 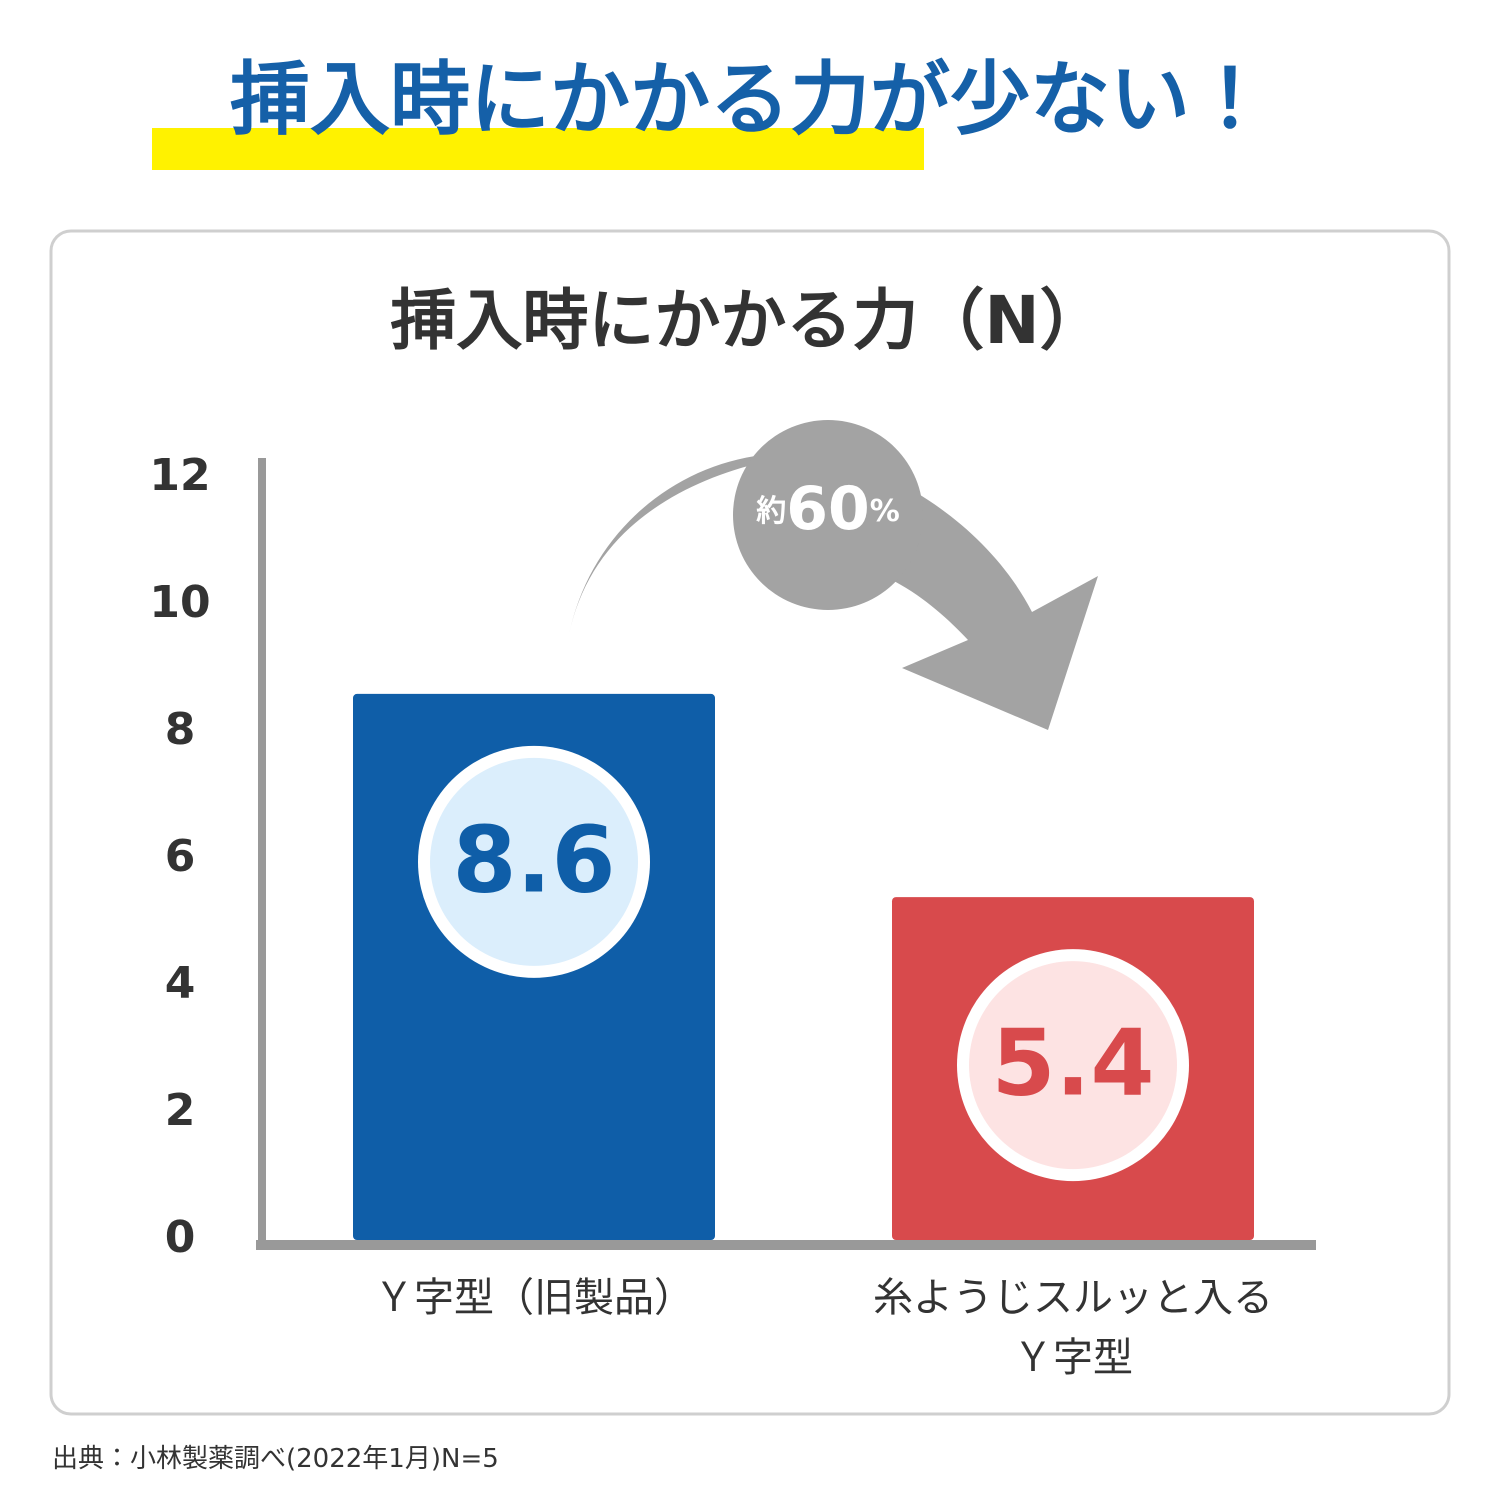 I want to click on annotation-badge, so click(x=828, y=515).